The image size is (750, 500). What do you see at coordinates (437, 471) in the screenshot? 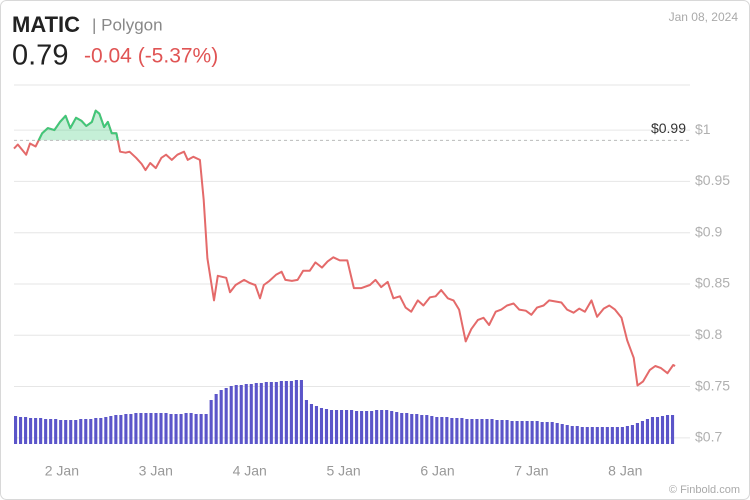
I see `x-tick-label: 6 Jan` at bounding box center [437, 471].